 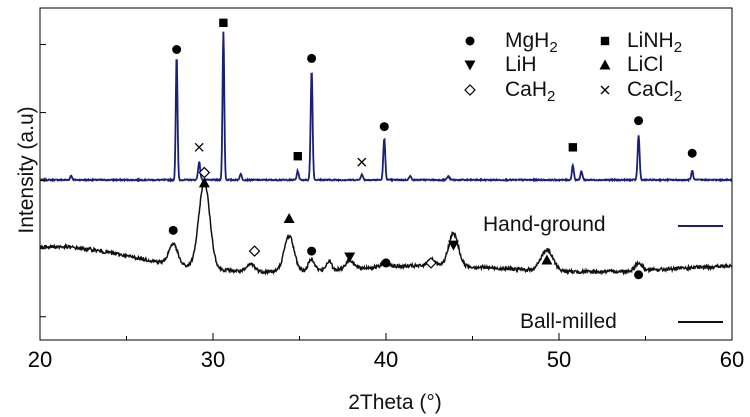 What do you see at coordinates (386, 359) in the screenshot?
I see `x-tick-label: 40` at bounding box center [386, 359].